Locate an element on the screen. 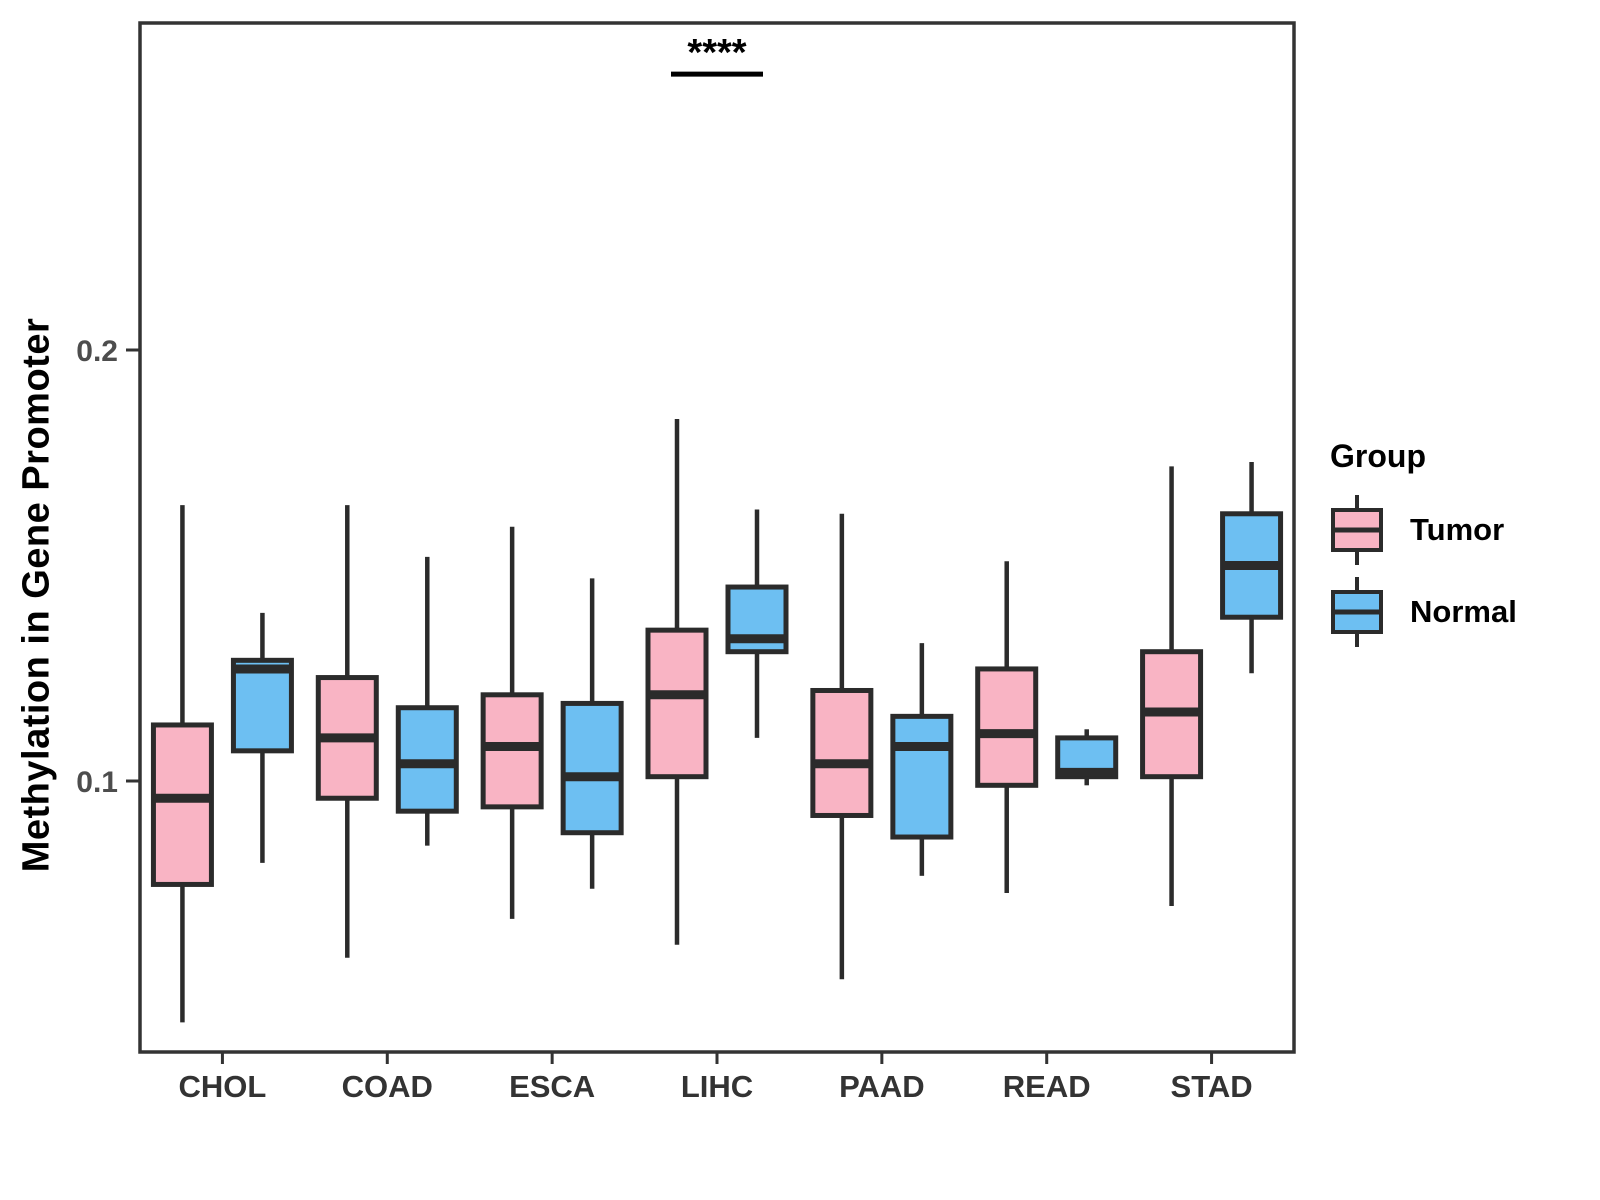 Image resolution: width=1600 pixels, height=1200 pixels. x-category-label: PAAD is located at coordinates (882, 1086).